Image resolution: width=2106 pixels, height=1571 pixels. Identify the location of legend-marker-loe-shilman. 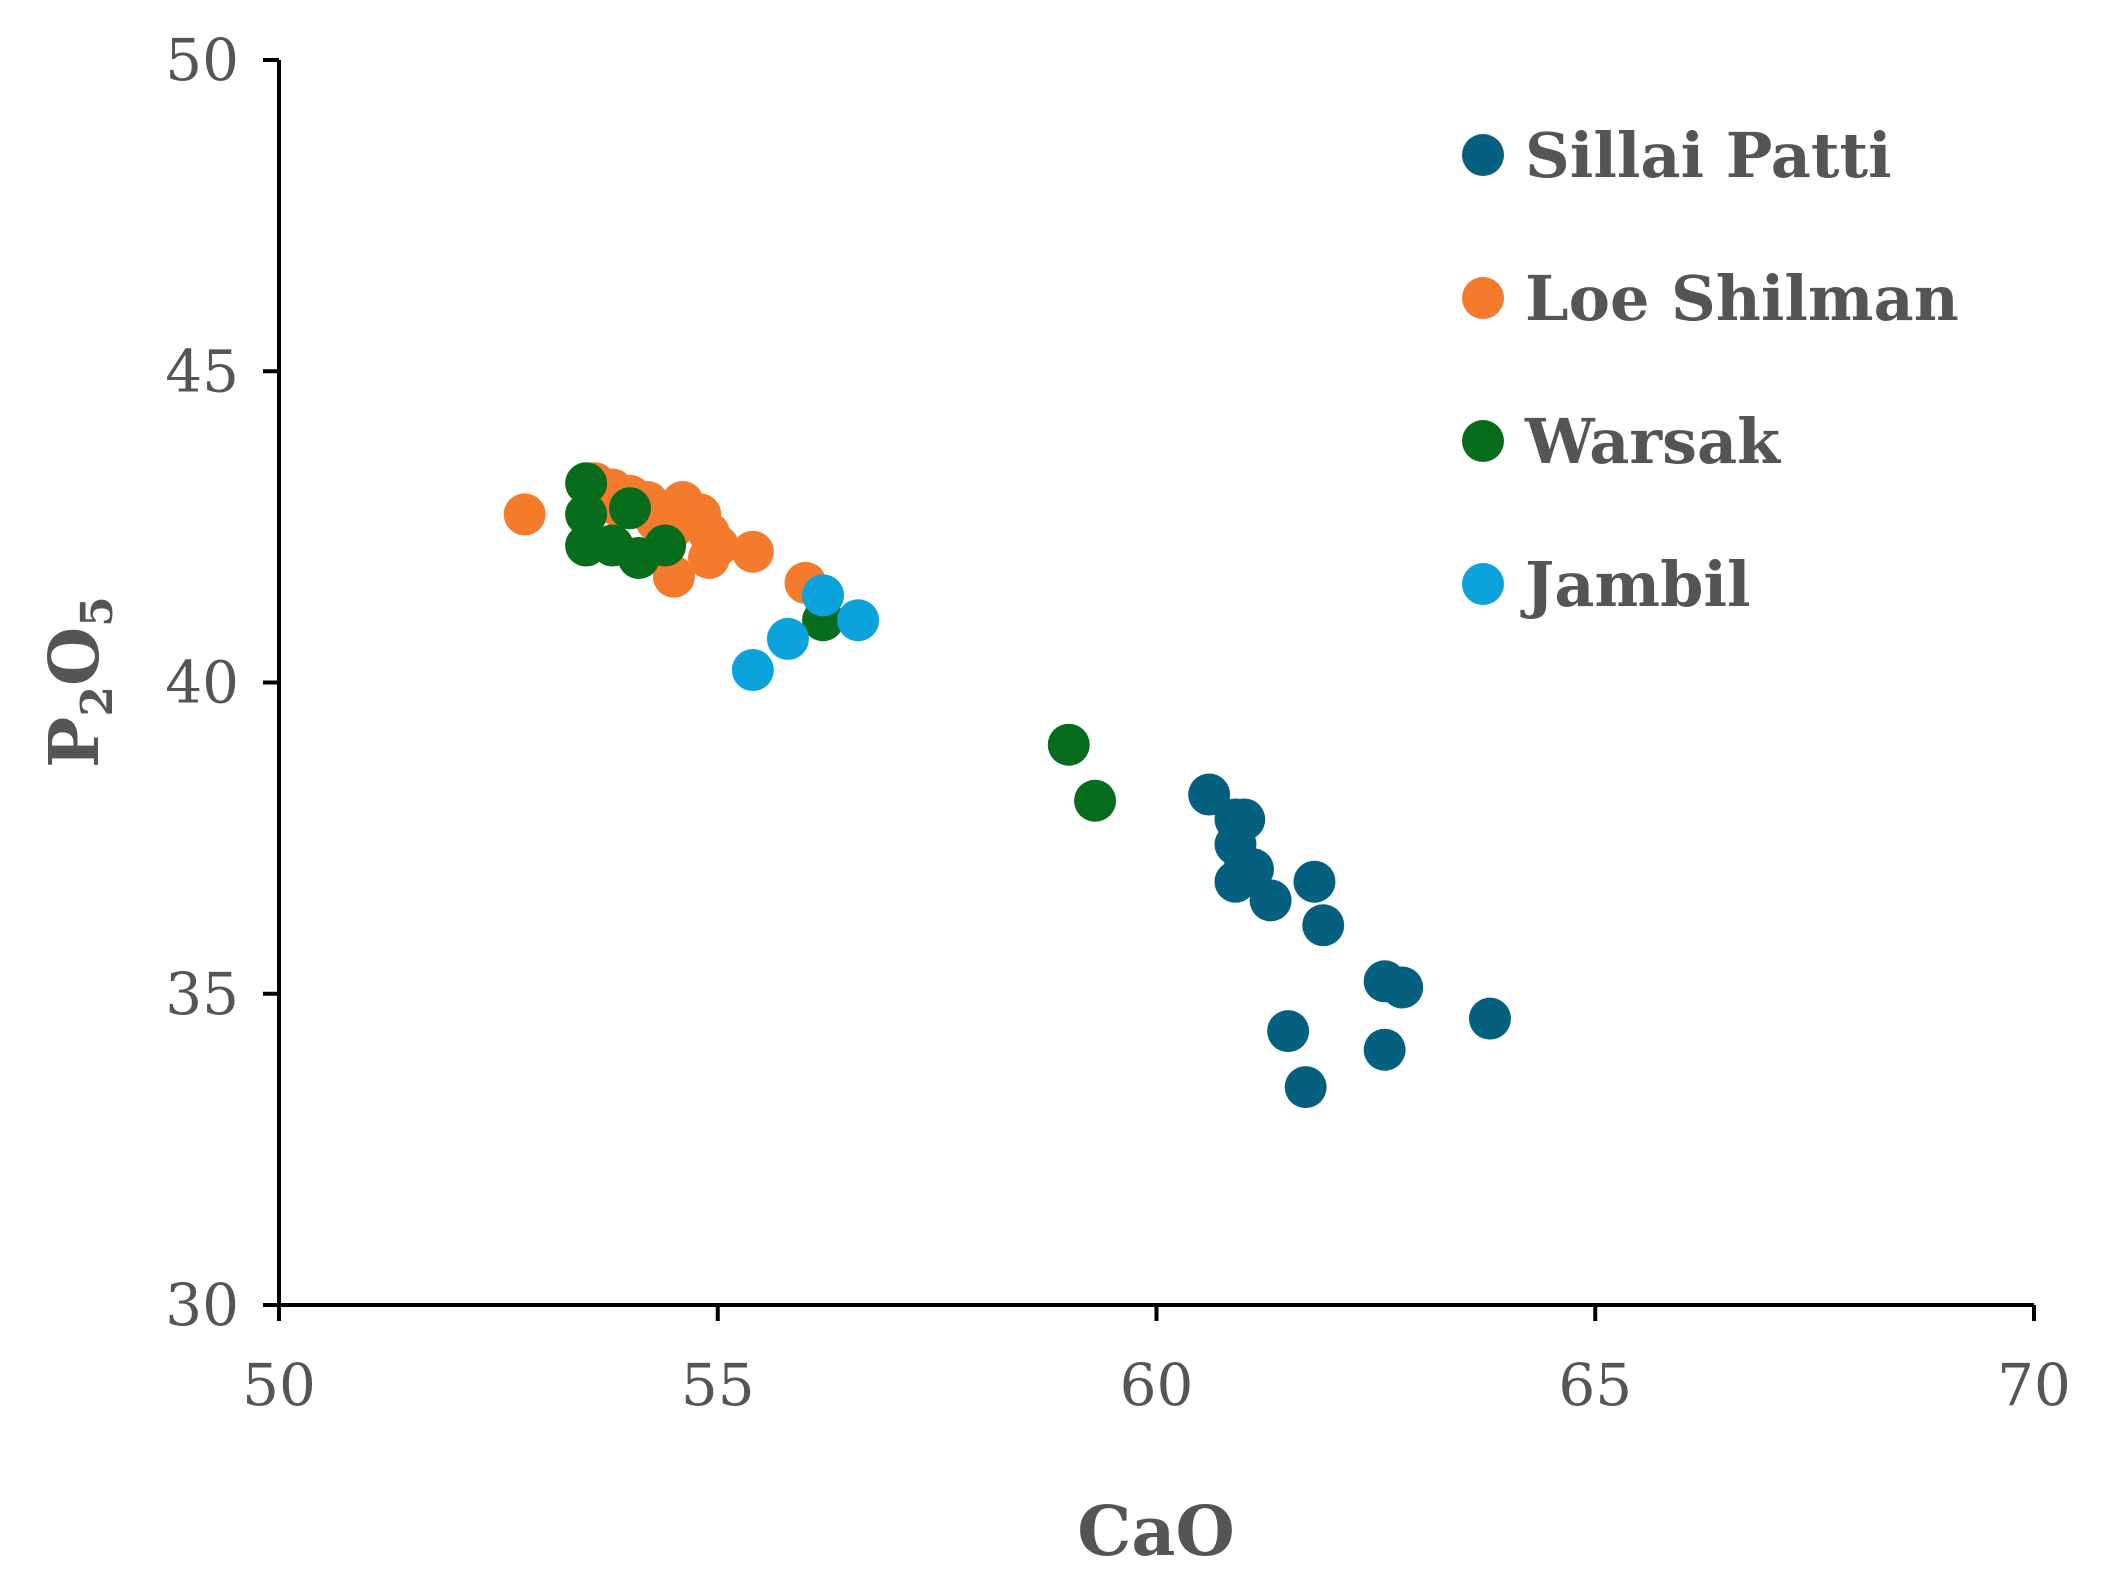
(1483, 298).